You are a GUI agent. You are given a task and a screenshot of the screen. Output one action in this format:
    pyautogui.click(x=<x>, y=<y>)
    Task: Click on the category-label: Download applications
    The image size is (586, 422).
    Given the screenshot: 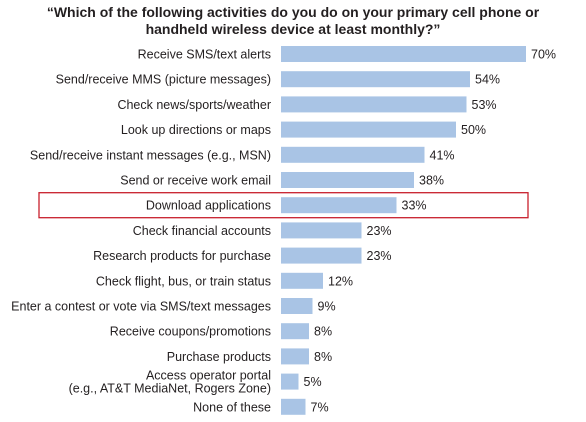 What is the action you would take?
    pyautogui.click(x=208, y=206)
    